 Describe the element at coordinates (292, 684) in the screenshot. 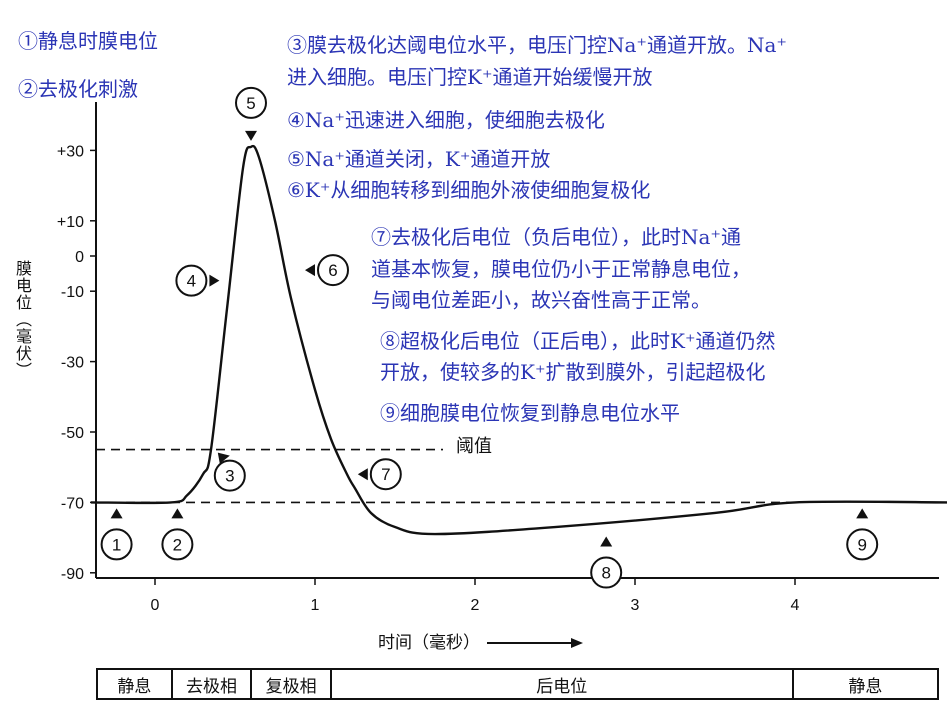

I see `phase-2: 复极相` at that location.